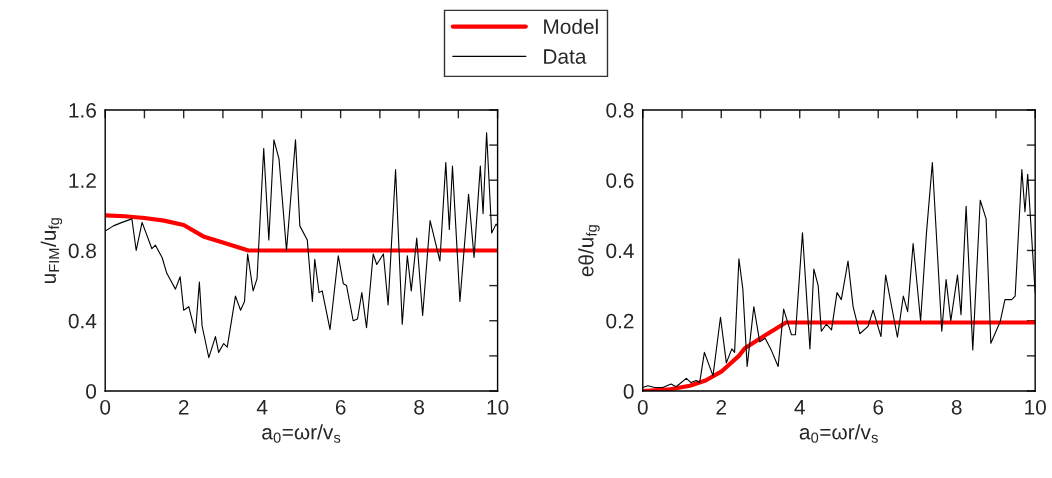  Describe the element at coordinates (565, 56) in the screenshot. I see `legend-label: Data` at that location.